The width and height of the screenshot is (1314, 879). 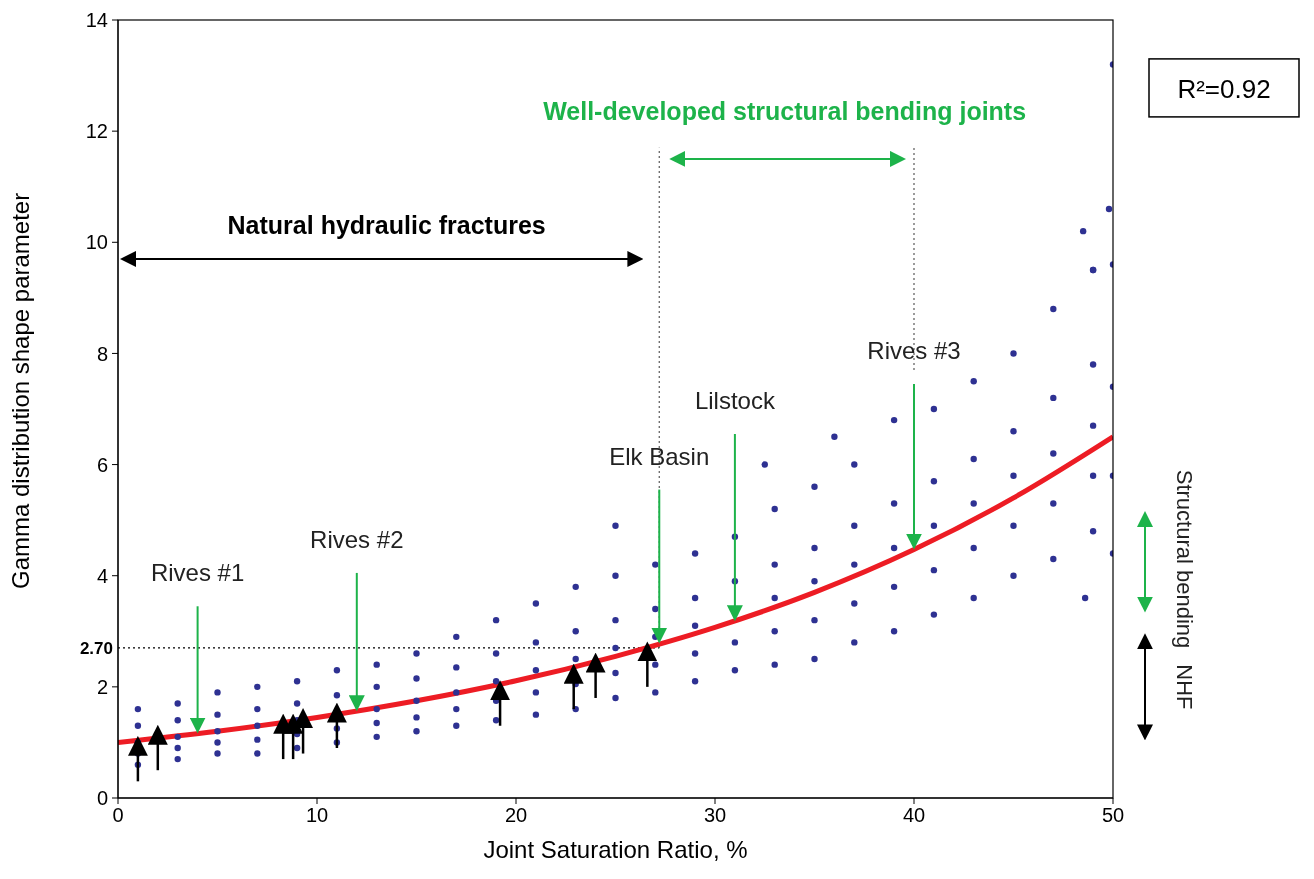 I want to click on x-tick-label: 40, so click(x=914, y=815).